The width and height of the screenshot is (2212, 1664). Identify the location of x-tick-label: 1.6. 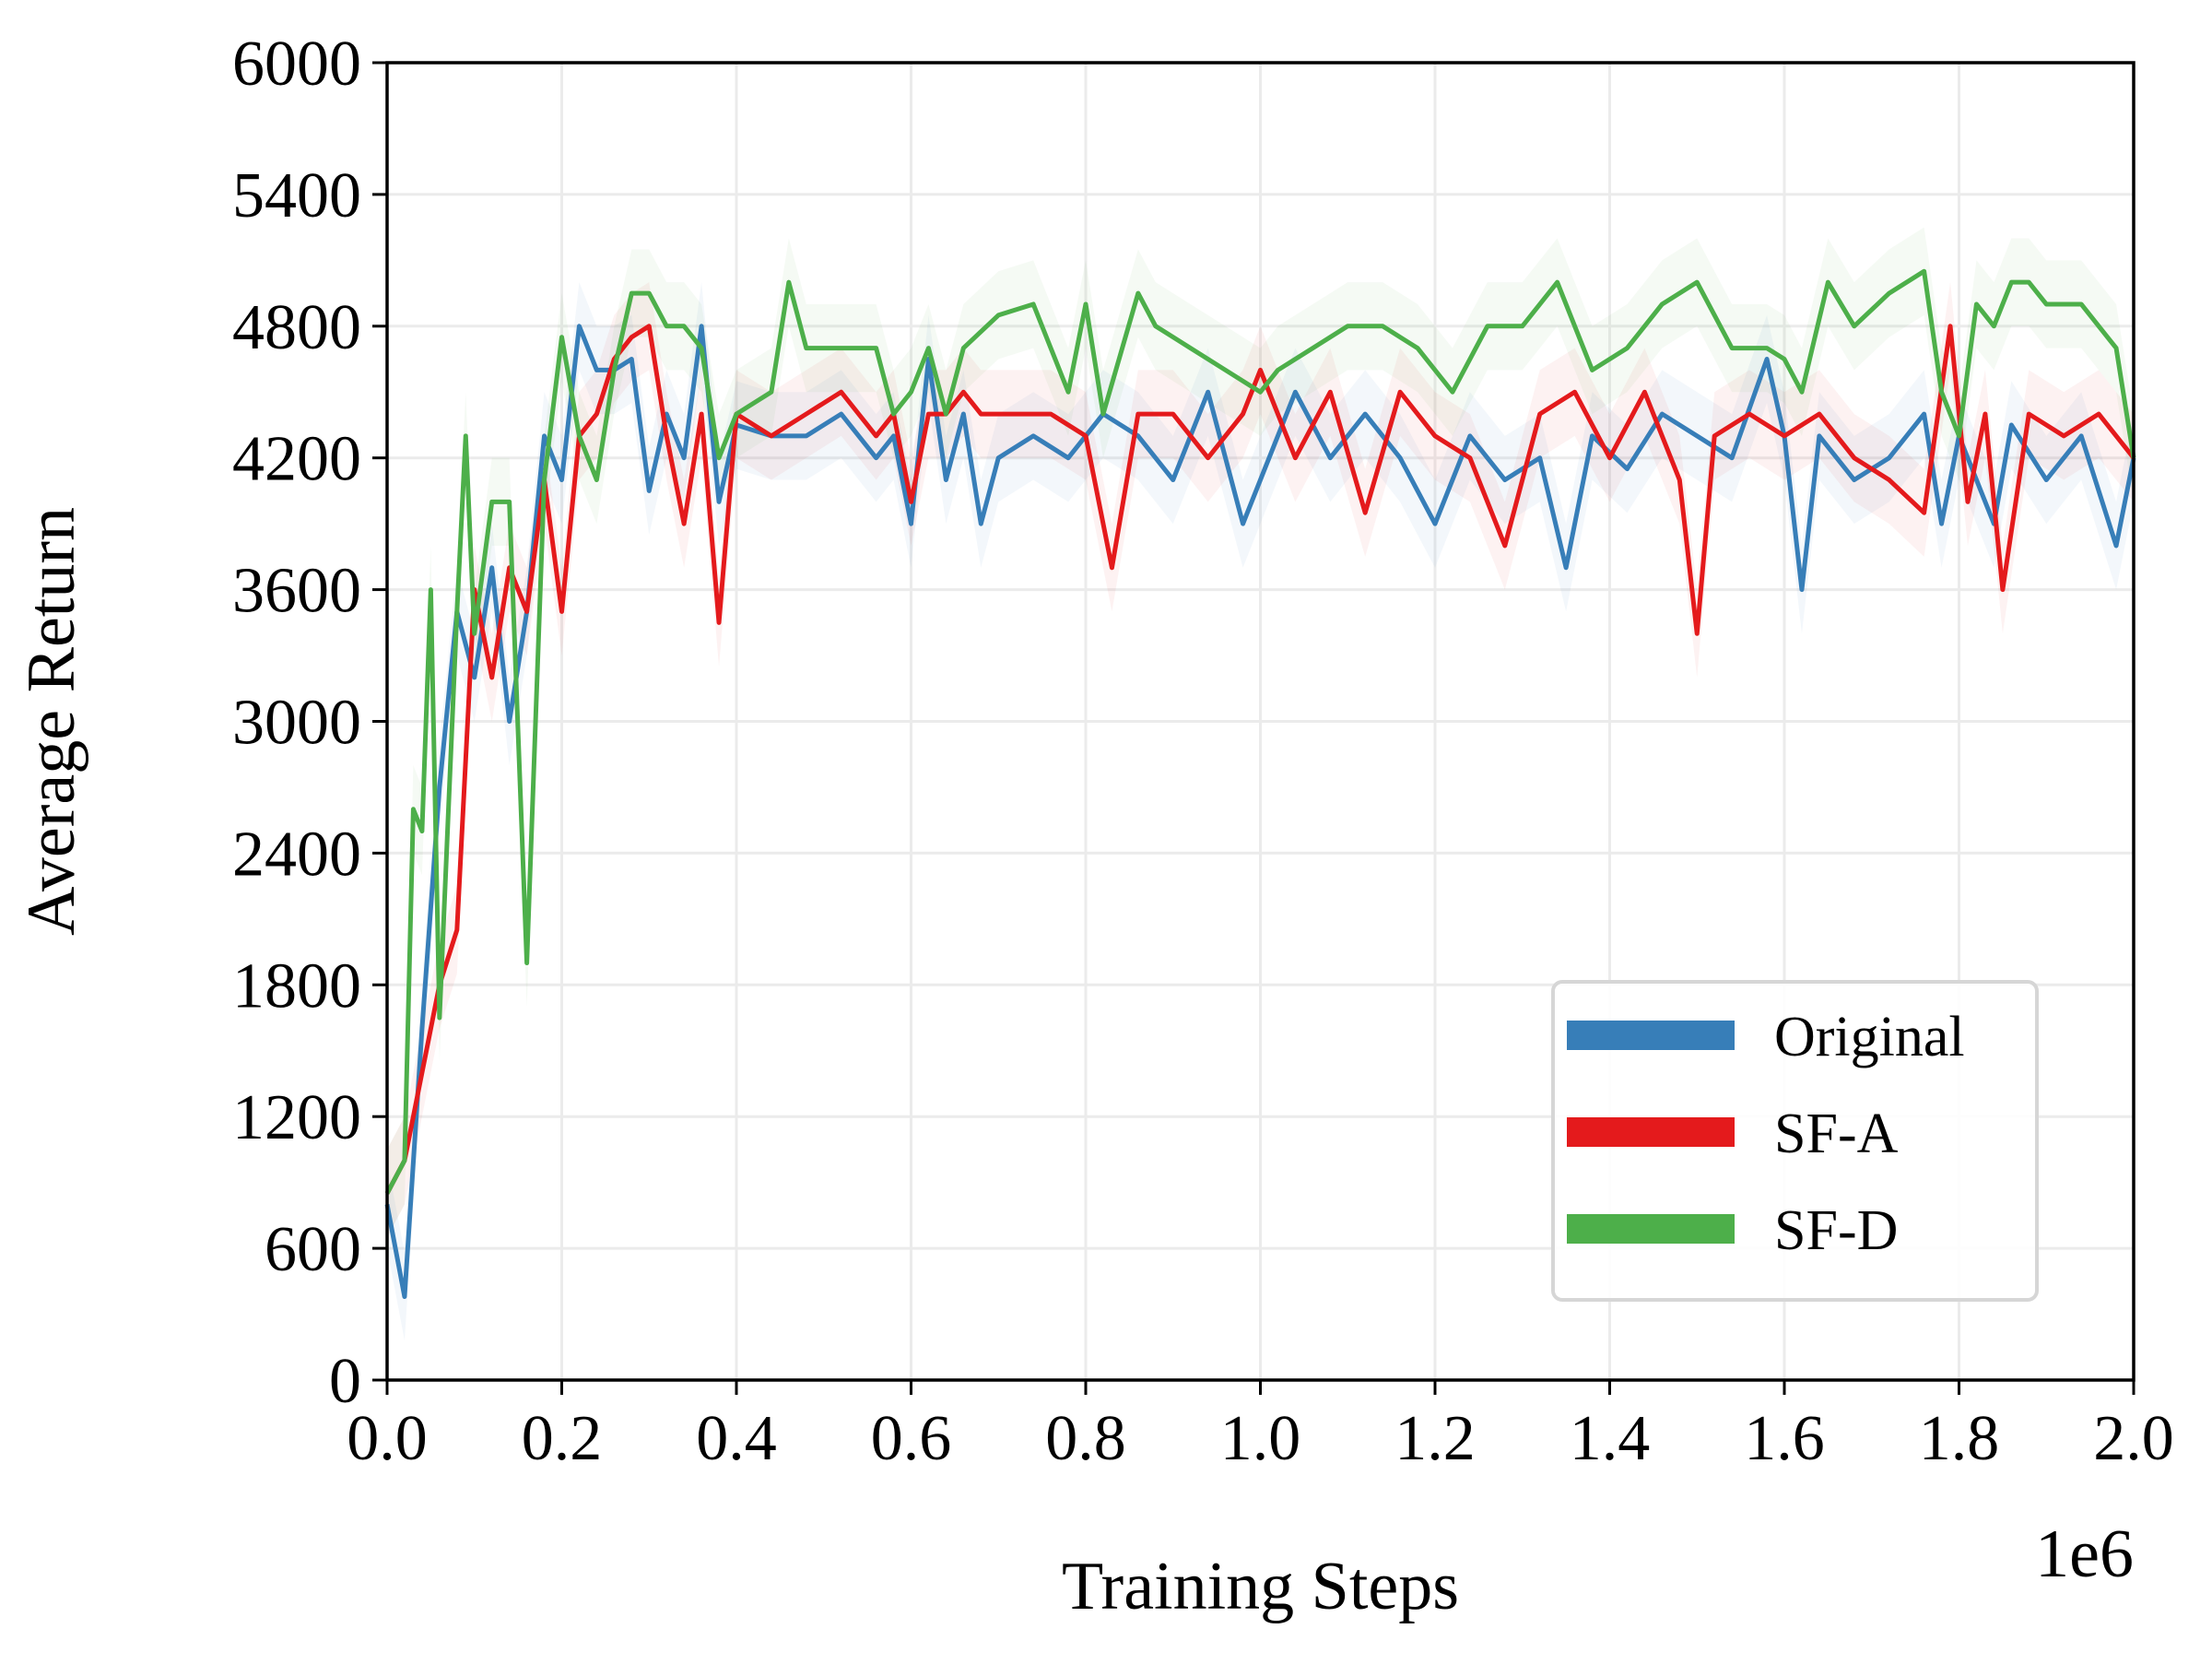
(1784, 1438).